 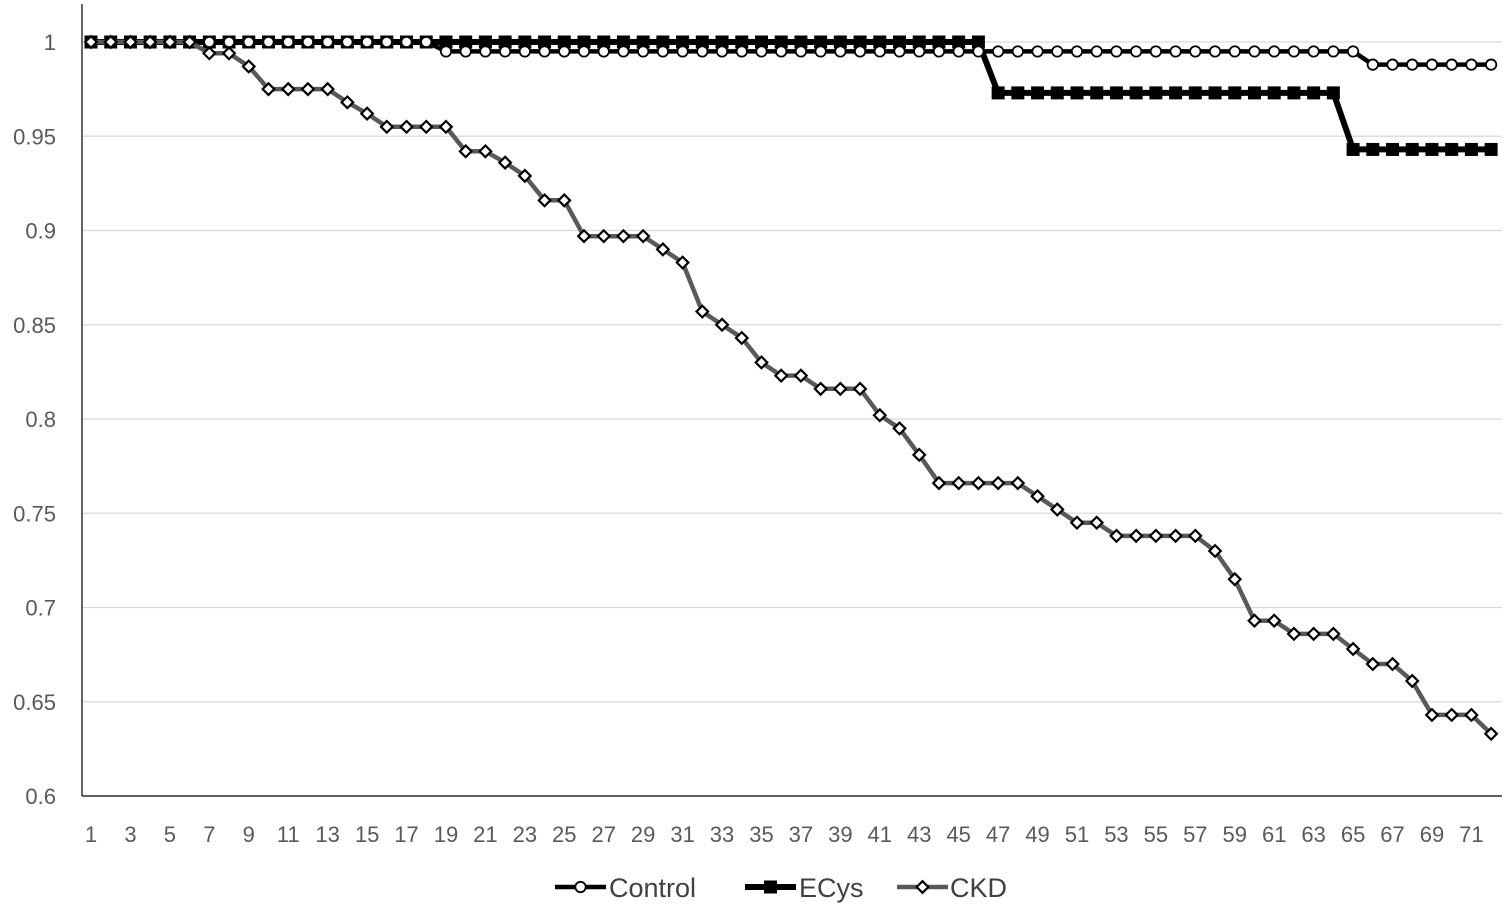 I want to click on series-line-control, so click(x=791, y=53).